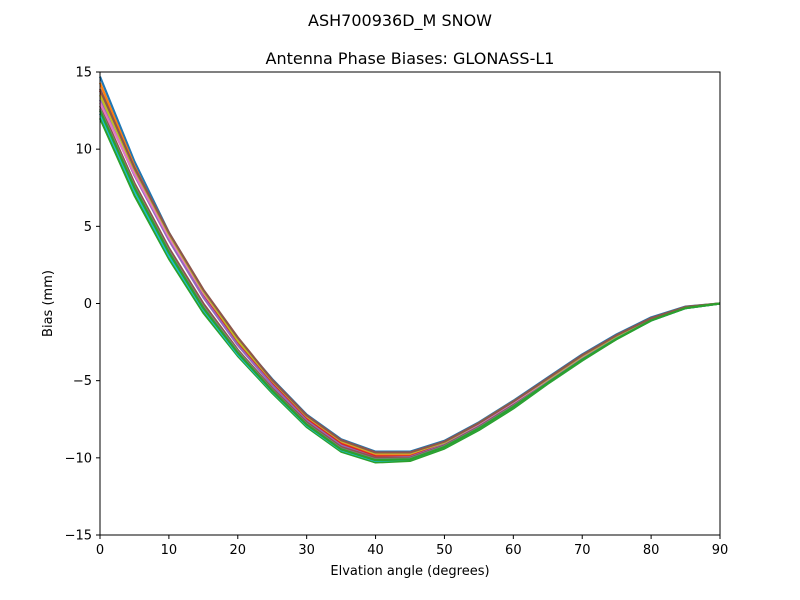 The image size is (800, 600). Describe the element at coordinates (82, 305) in the screenshot. I see `y-axis: −15 −10 −5 0 5 10 15` at that location.